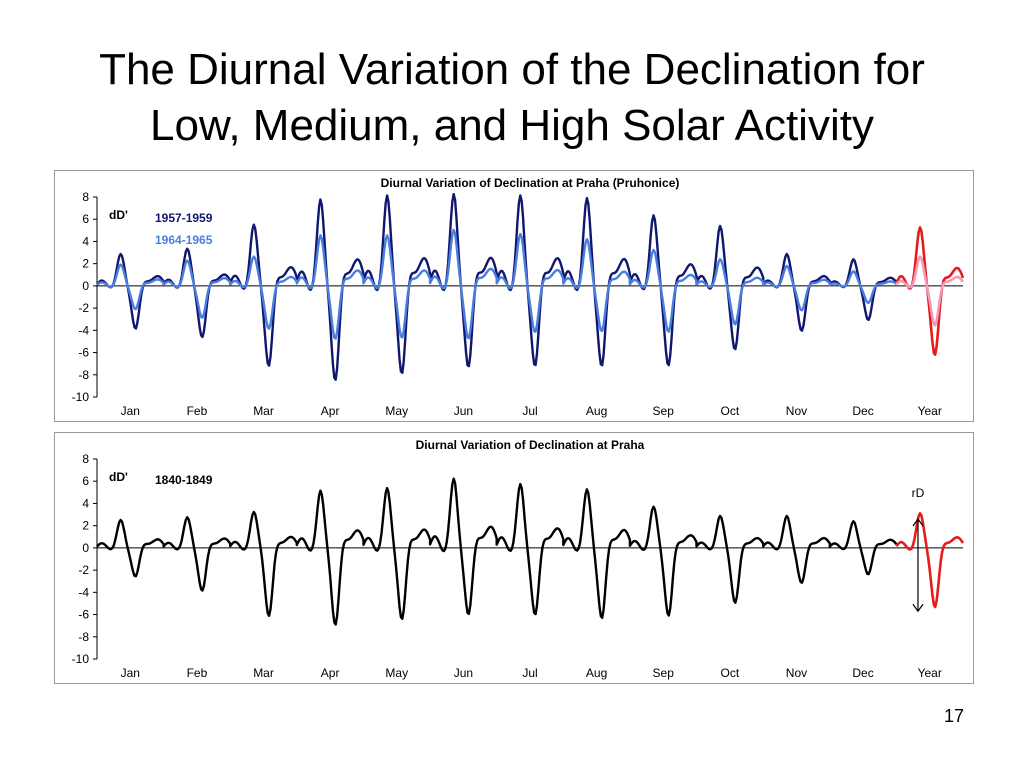  I want to click on series-year-1957-1959, so click(930, 291).